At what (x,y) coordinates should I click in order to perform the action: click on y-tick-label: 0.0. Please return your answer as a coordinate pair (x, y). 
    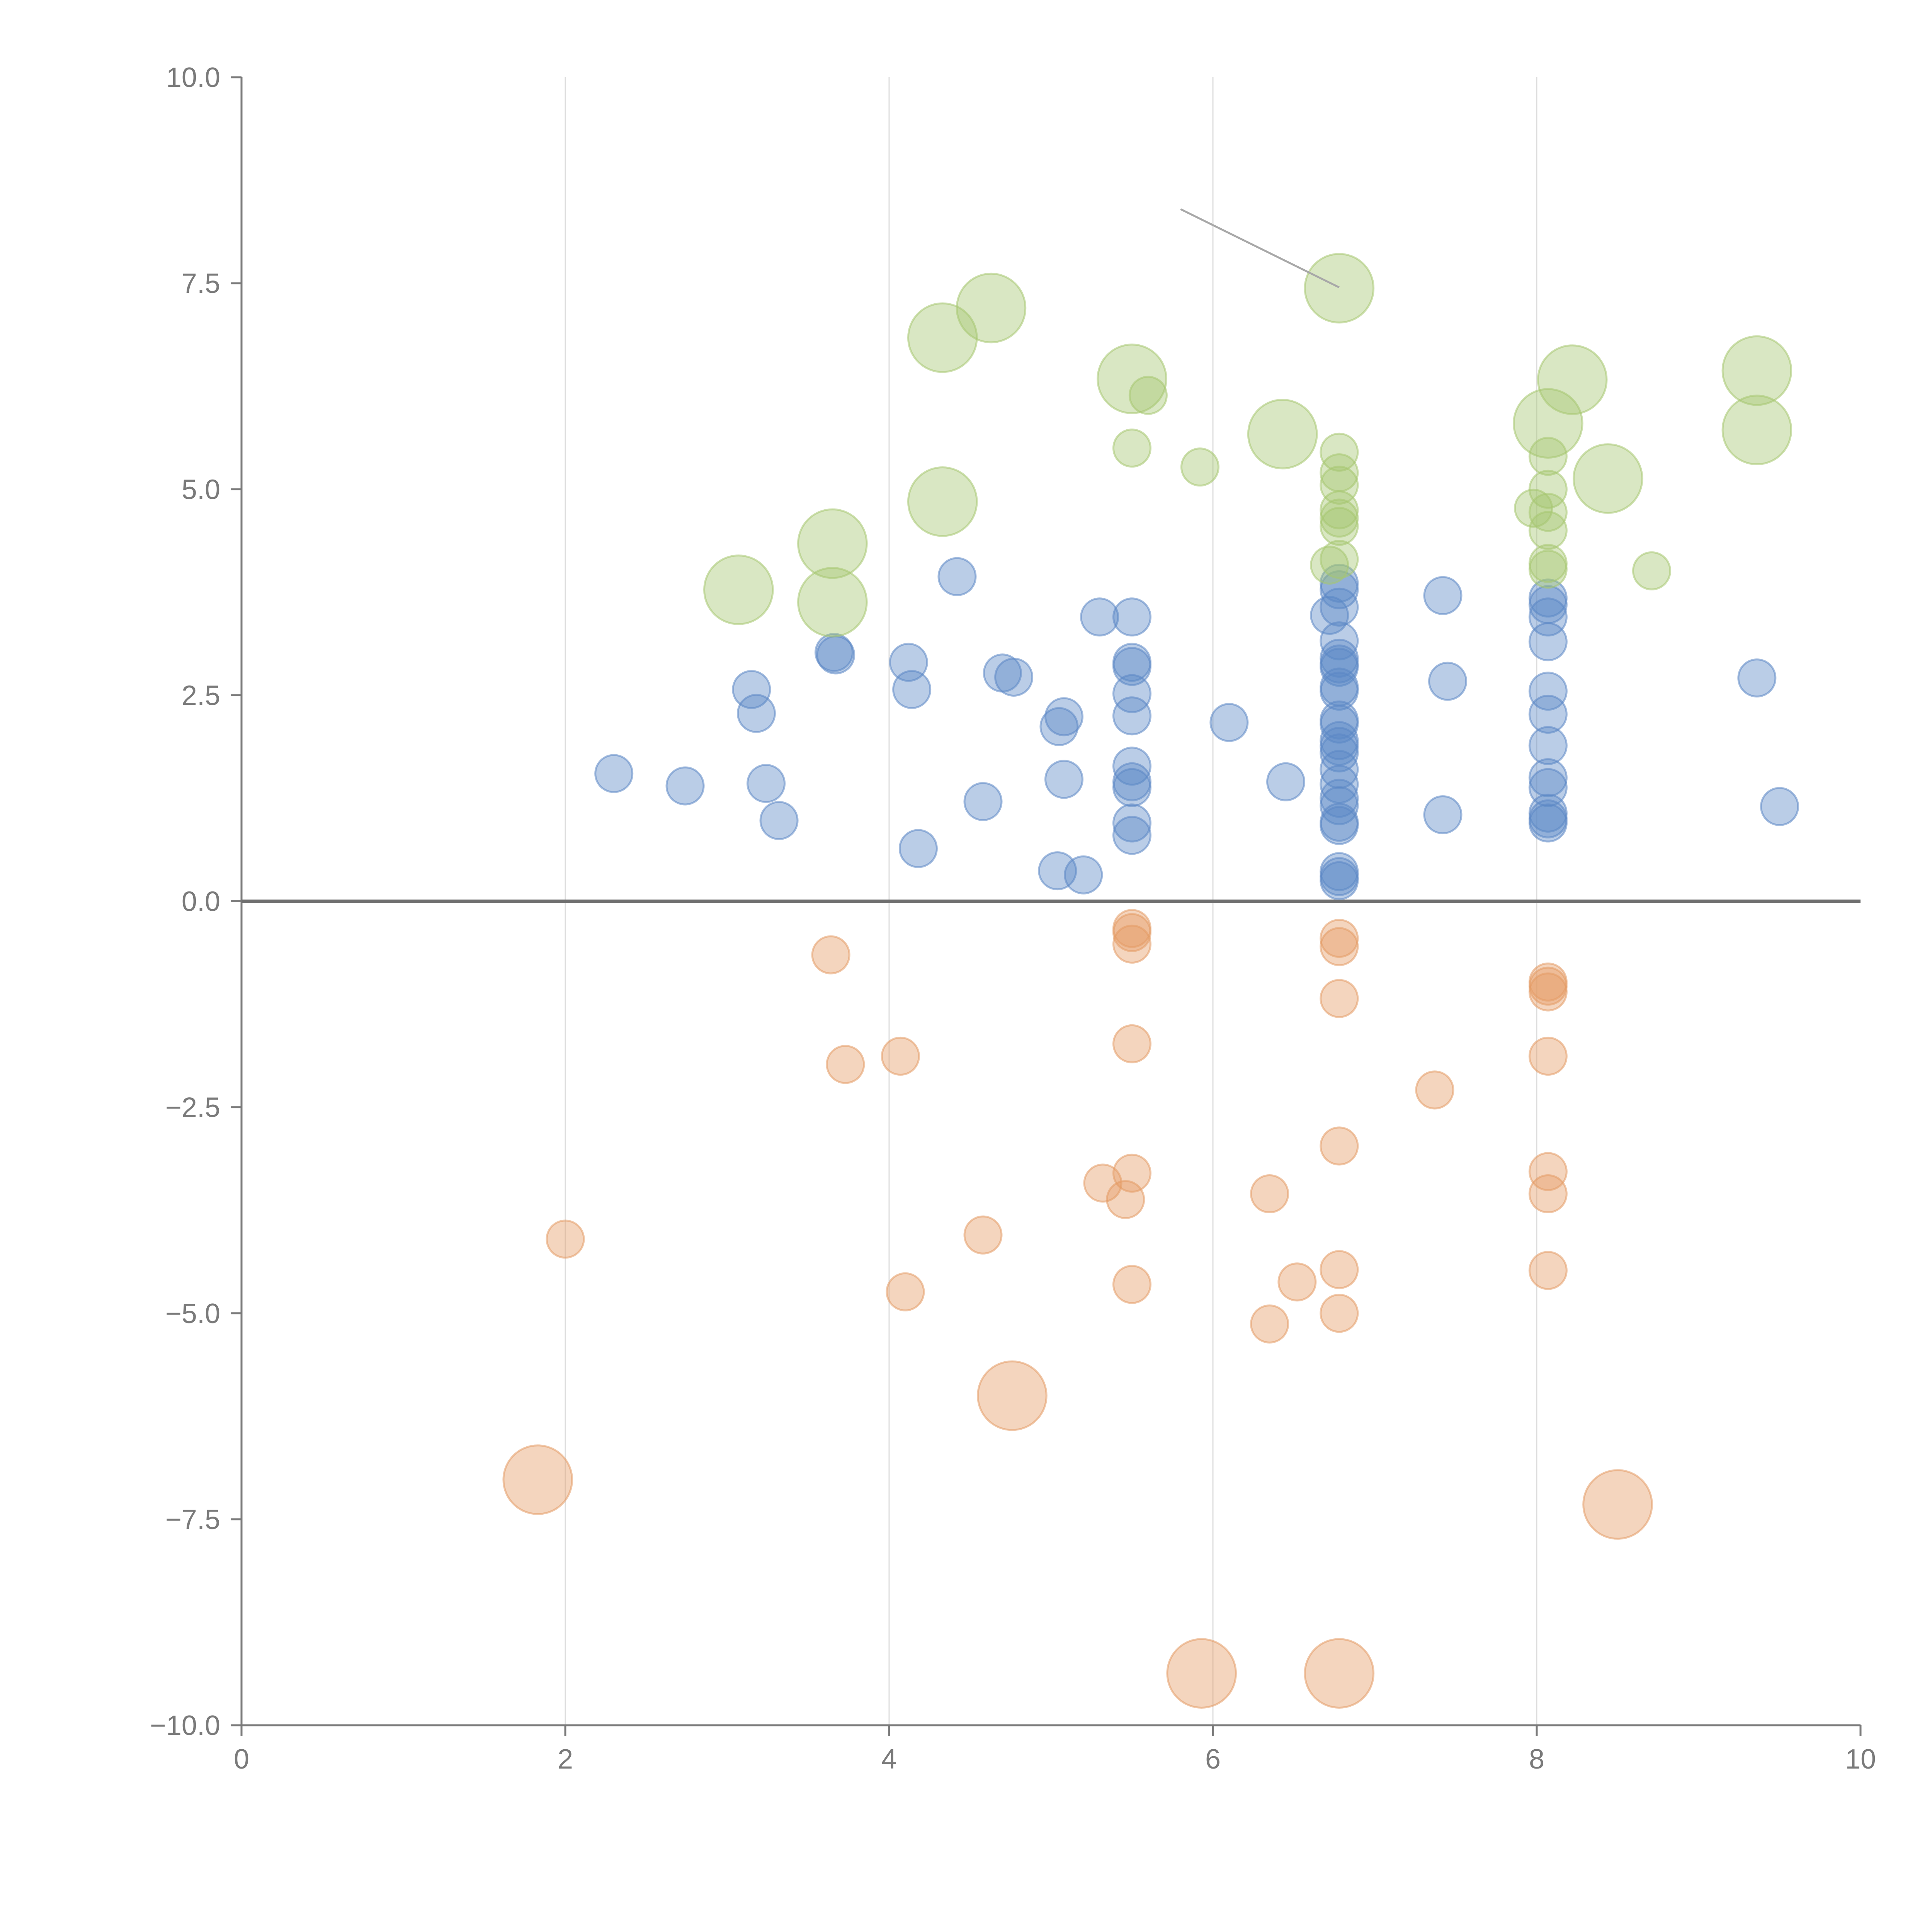
    Looking at the image, I should click on (201, 901).